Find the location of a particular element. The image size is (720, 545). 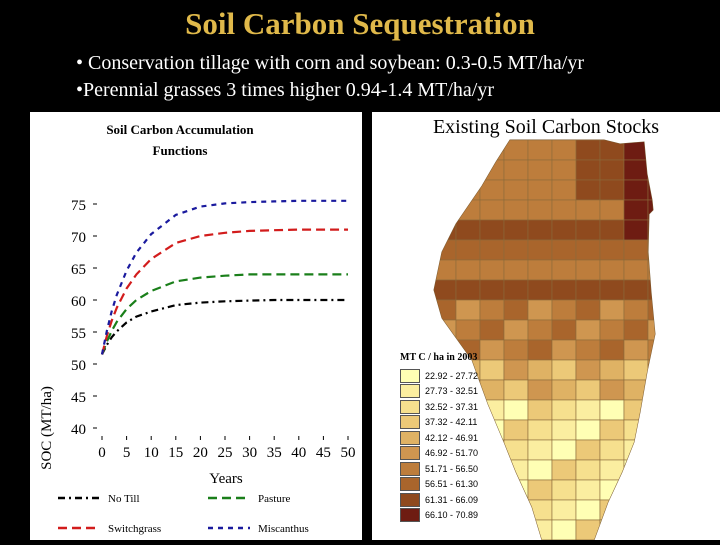

x-tick-label: 35 is located at coordinates (274, 453).